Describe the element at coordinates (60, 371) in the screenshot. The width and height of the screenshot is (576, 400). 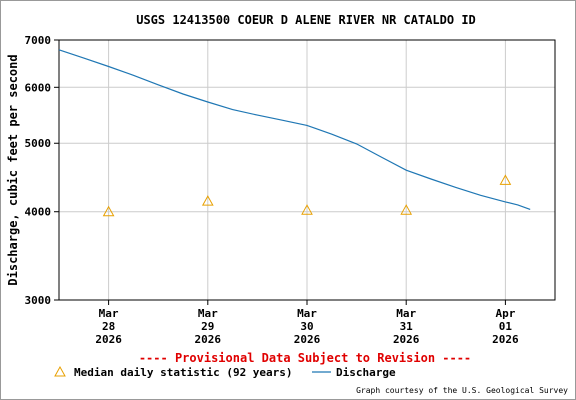
I see `legend-median-triangle` at that location.